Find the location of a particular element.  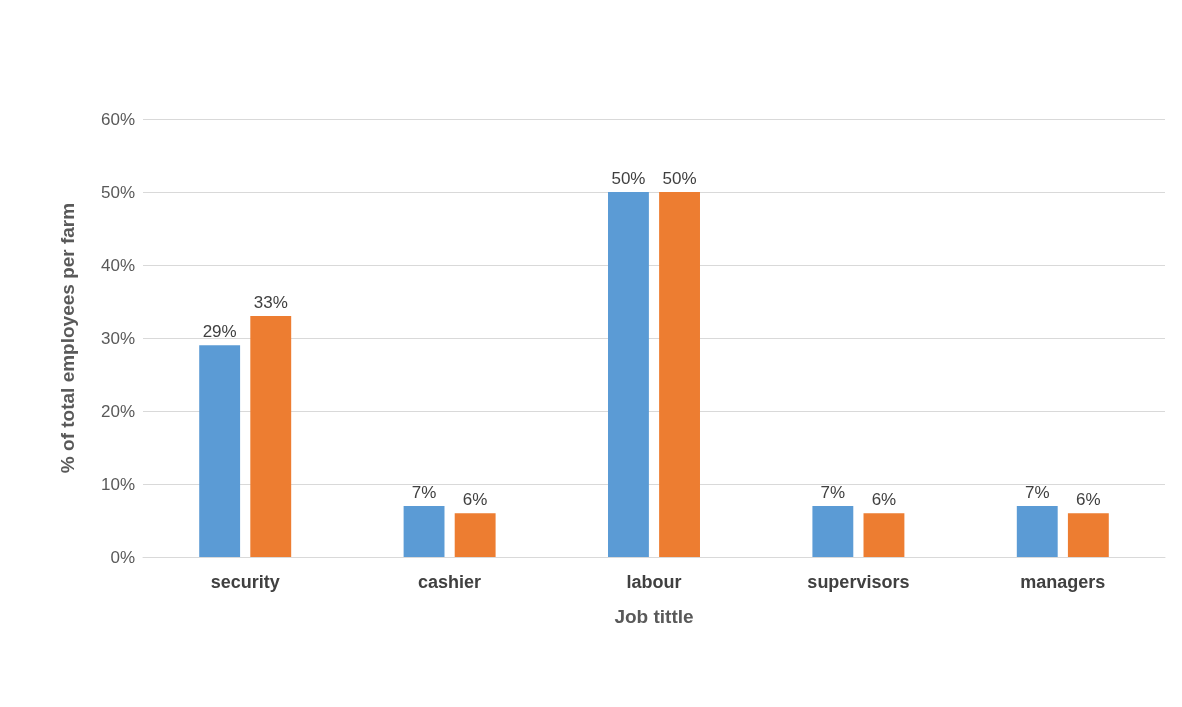

y-tick-label: 30% is located at coordinates (117, 338).